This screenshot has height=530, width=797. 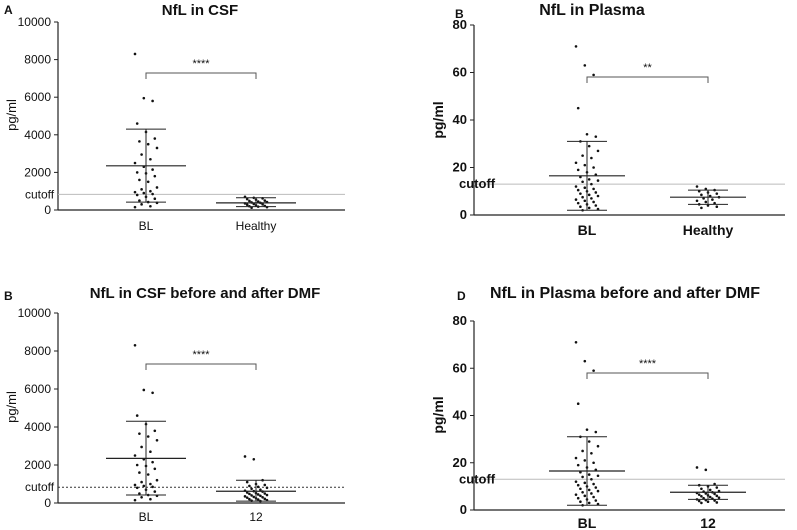 What do you see at coordinates (625, 293) in the screenshot?
I see `chart-title: NfL in Plasma before and after DMF` at bounding box center [625, 293].